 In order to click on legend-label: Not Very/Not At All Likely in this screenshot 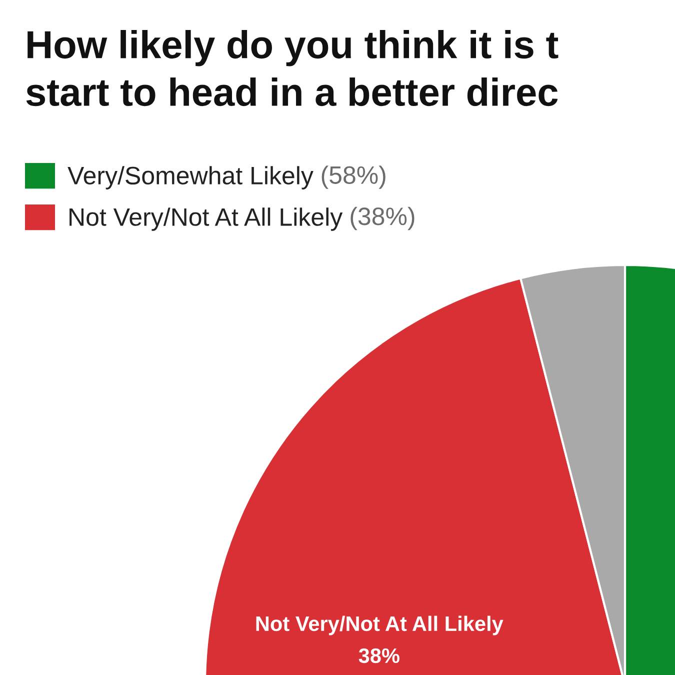, I will do `click(206, 219)`.